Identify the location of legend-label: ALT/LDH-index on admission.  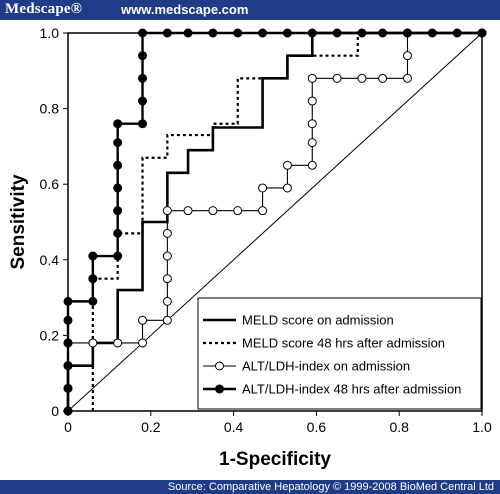
(326, 366).